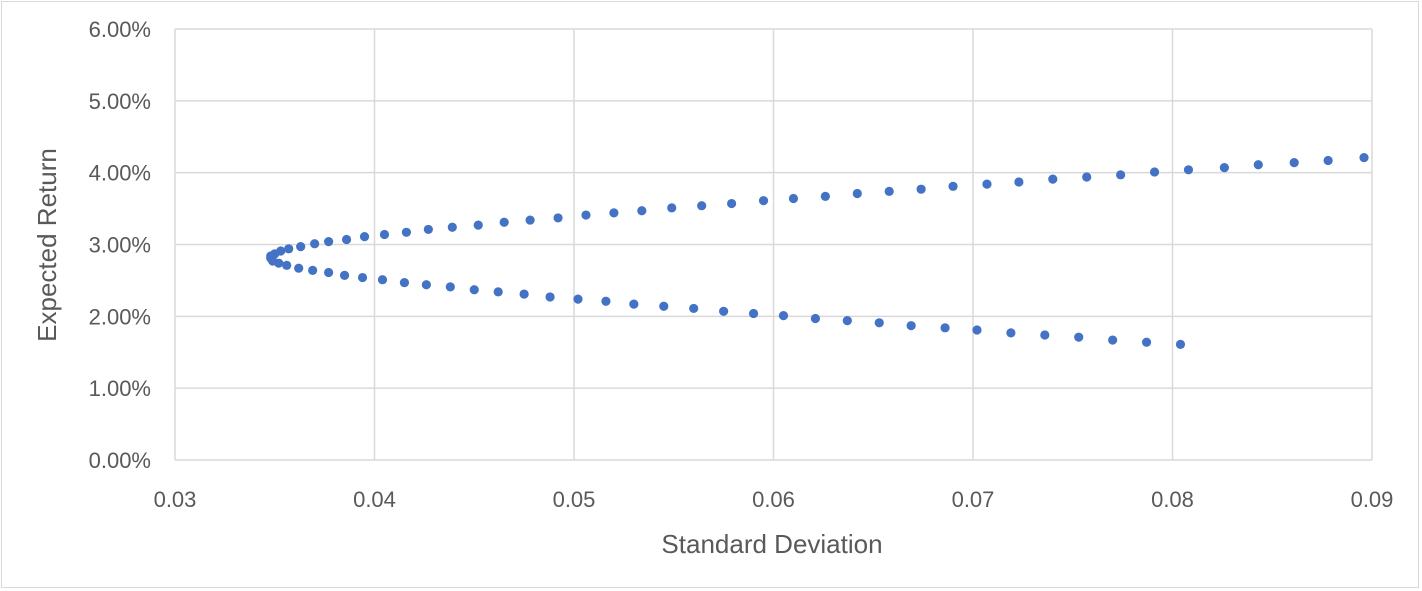  Describe the element at coordinates (175, 499) in the screenshot. I see `x-tick-label: 0.03` at that location.